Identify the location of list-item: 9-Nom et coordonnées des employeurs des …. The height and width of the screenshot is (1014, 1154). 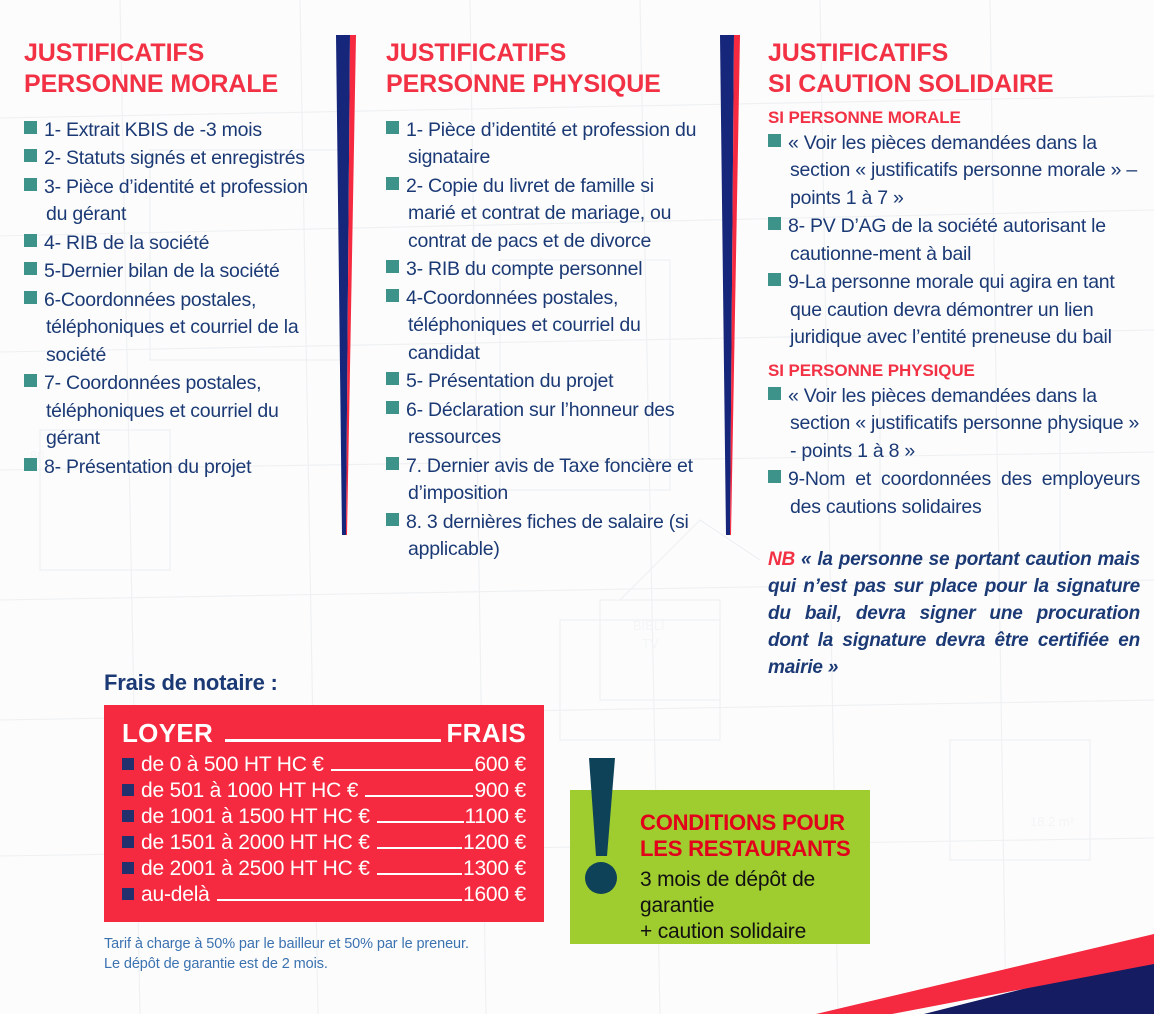
(954, 493).